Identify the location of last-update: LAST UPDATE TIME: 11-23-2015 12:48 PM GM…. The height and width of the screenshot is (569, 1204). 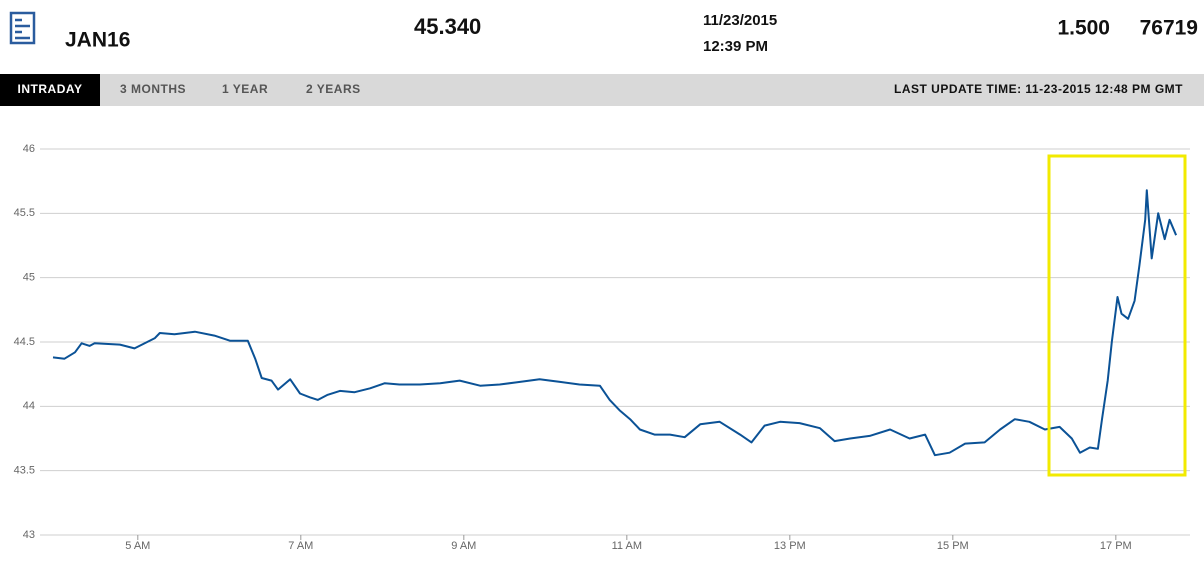
(1038, 89).